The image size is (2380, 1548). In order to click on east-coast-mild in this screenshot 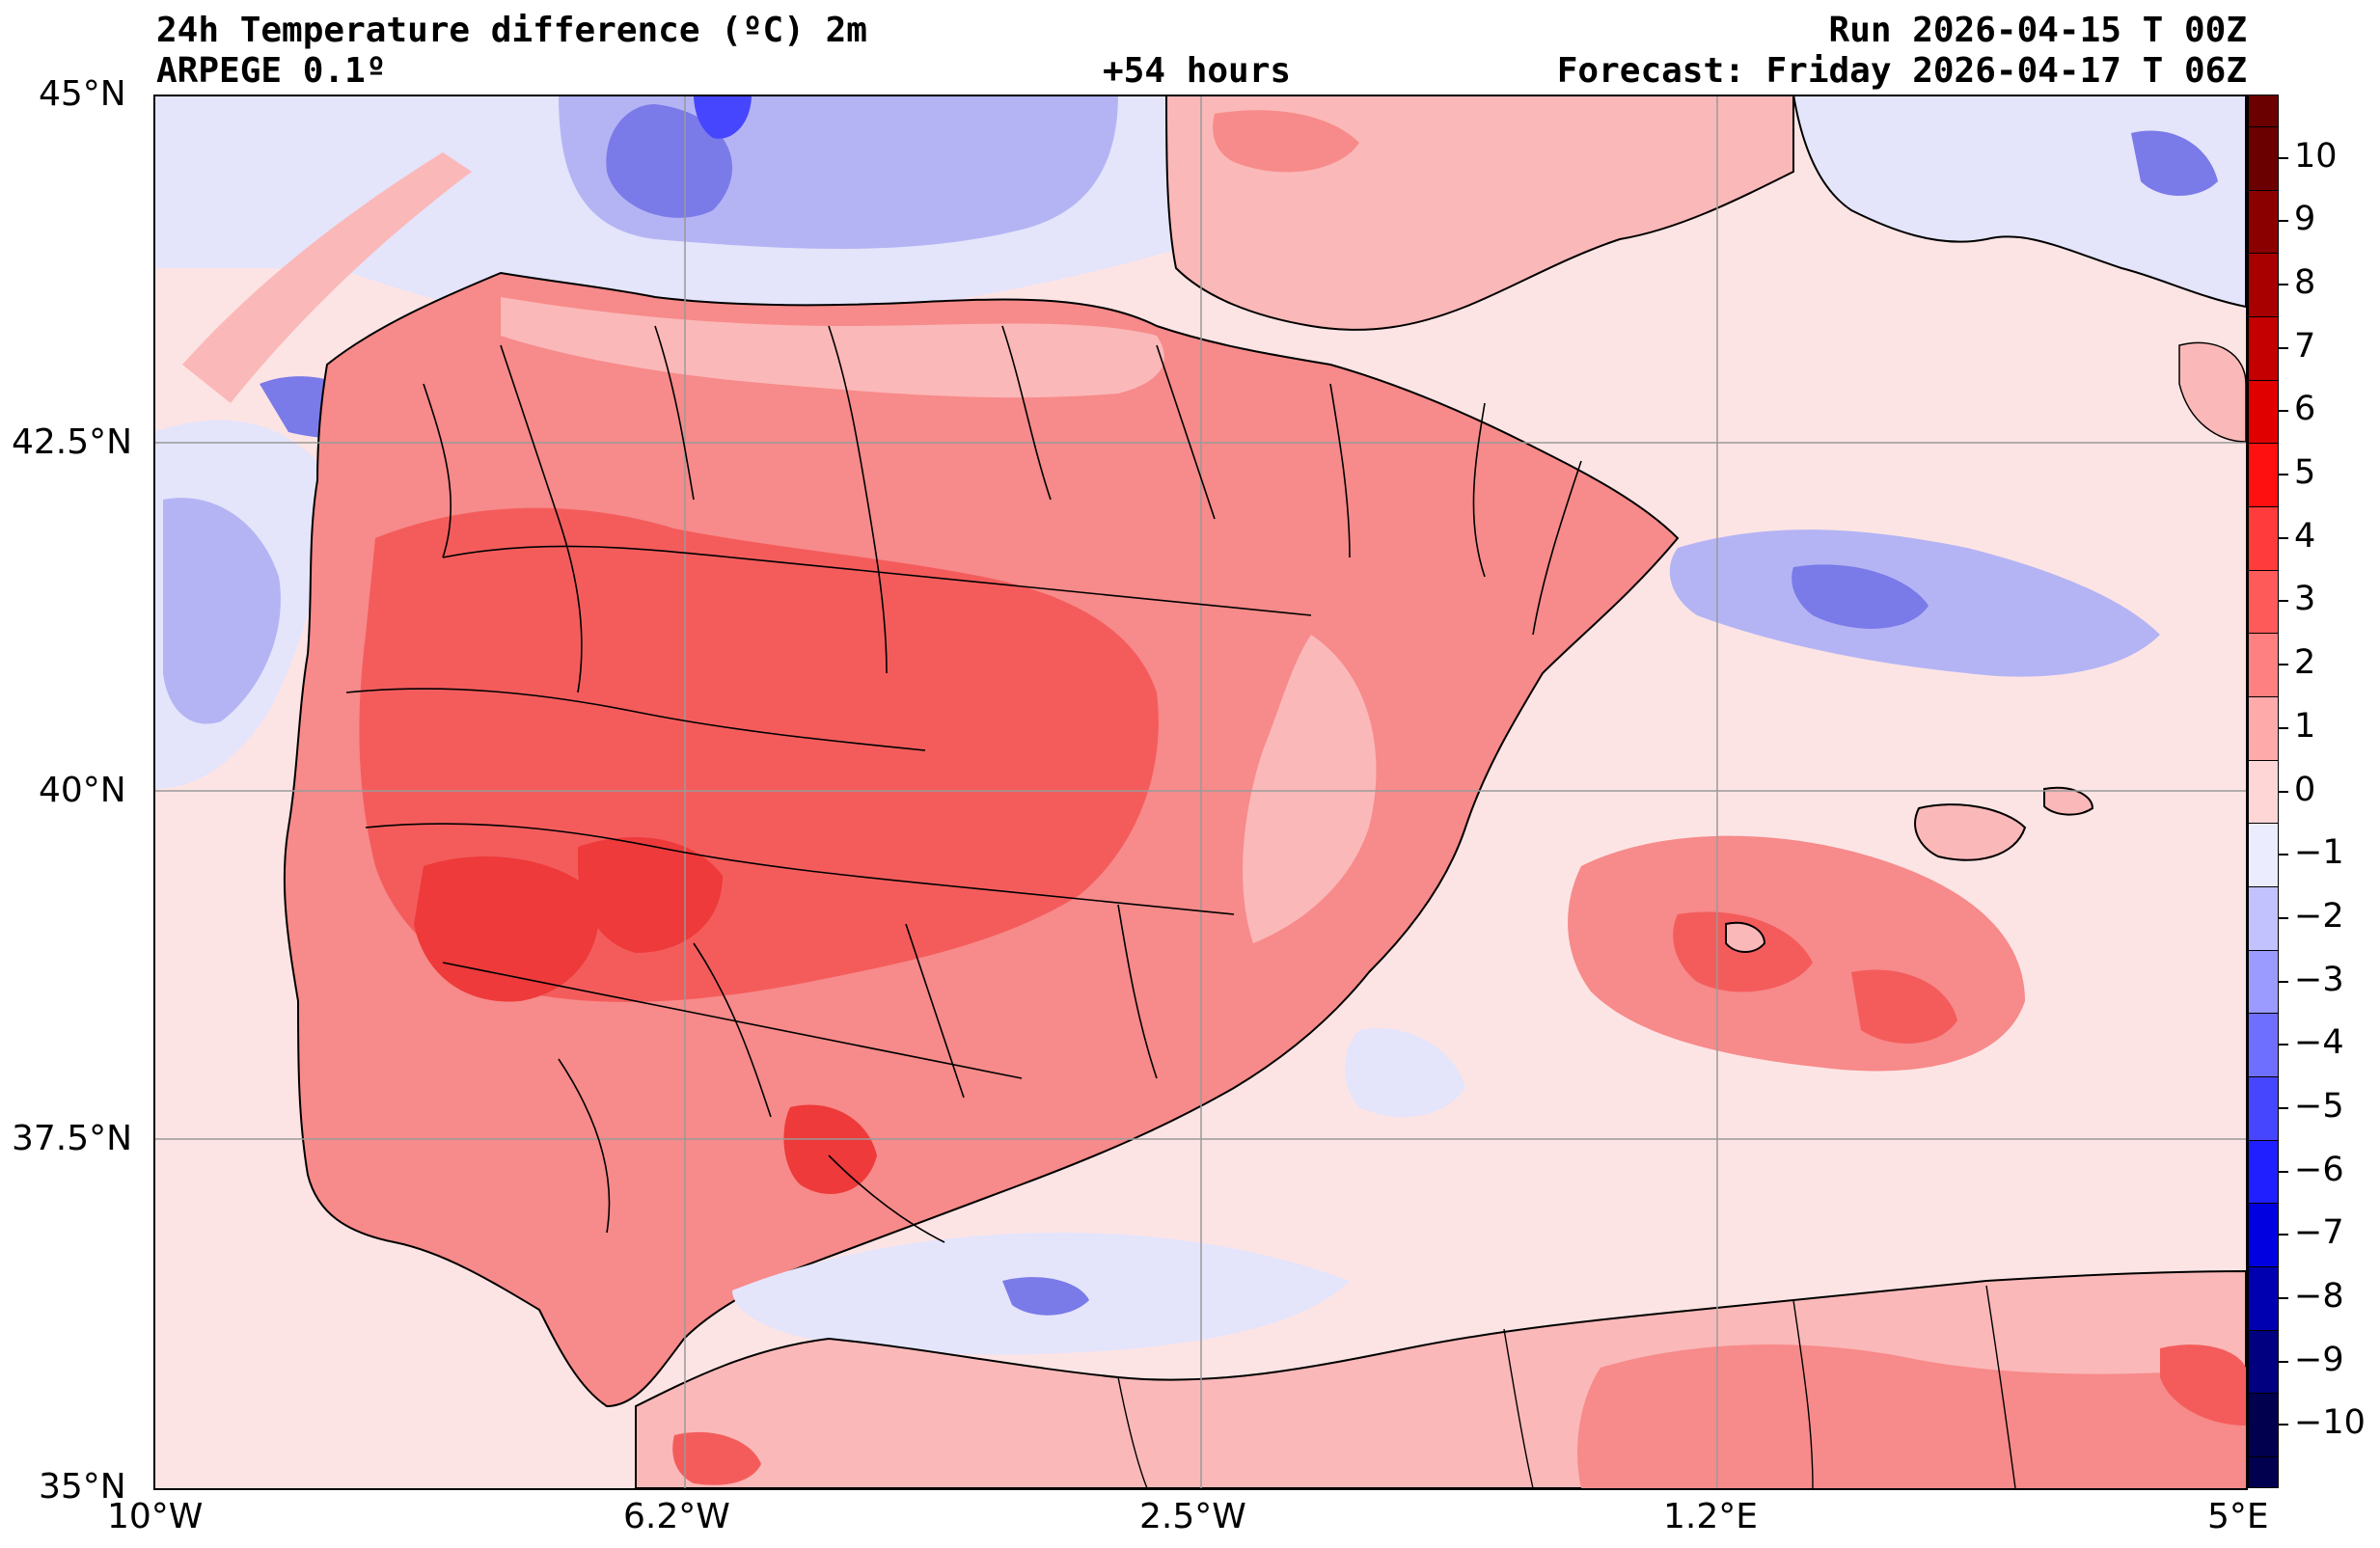, I will do `click(1310, 789)`.